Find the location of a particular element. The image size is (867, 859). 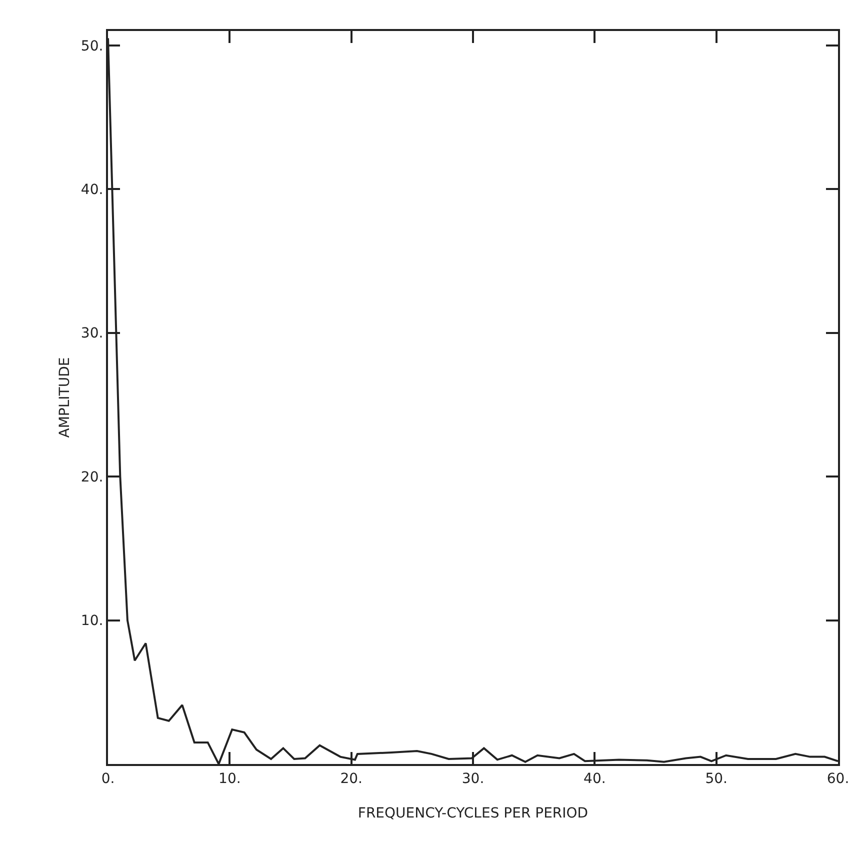

y-axis-title: AMPLITUDE is located at coordinates (65, 397).